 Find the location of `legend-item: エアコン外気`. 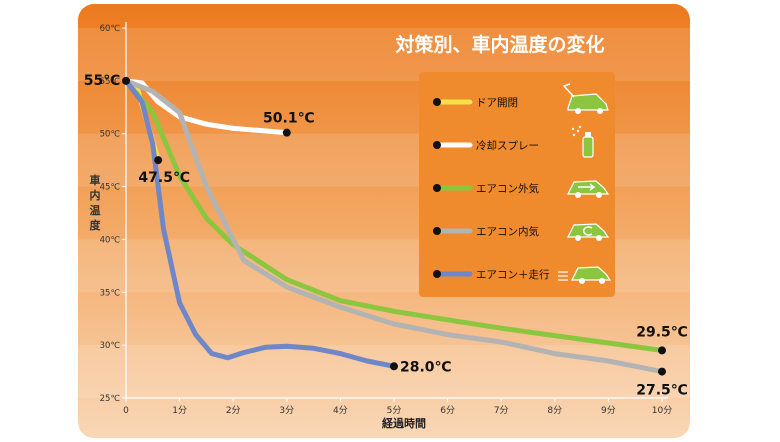

legend-item: エアコン外気 is located at coordinates (521, 189).